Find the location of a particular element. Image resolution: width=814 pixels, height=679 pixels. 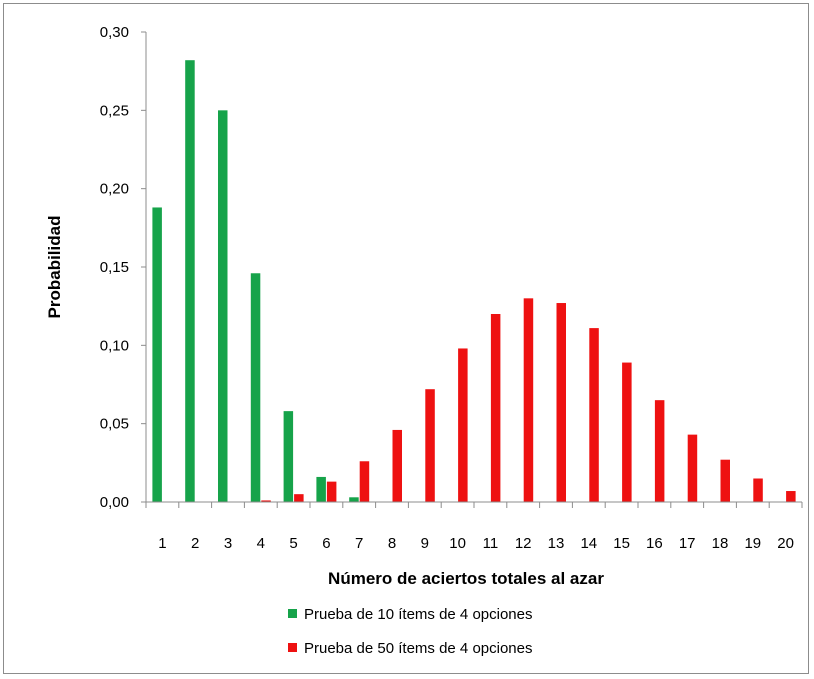

x-tick-label: 3 is located at coordinates (228, 543).